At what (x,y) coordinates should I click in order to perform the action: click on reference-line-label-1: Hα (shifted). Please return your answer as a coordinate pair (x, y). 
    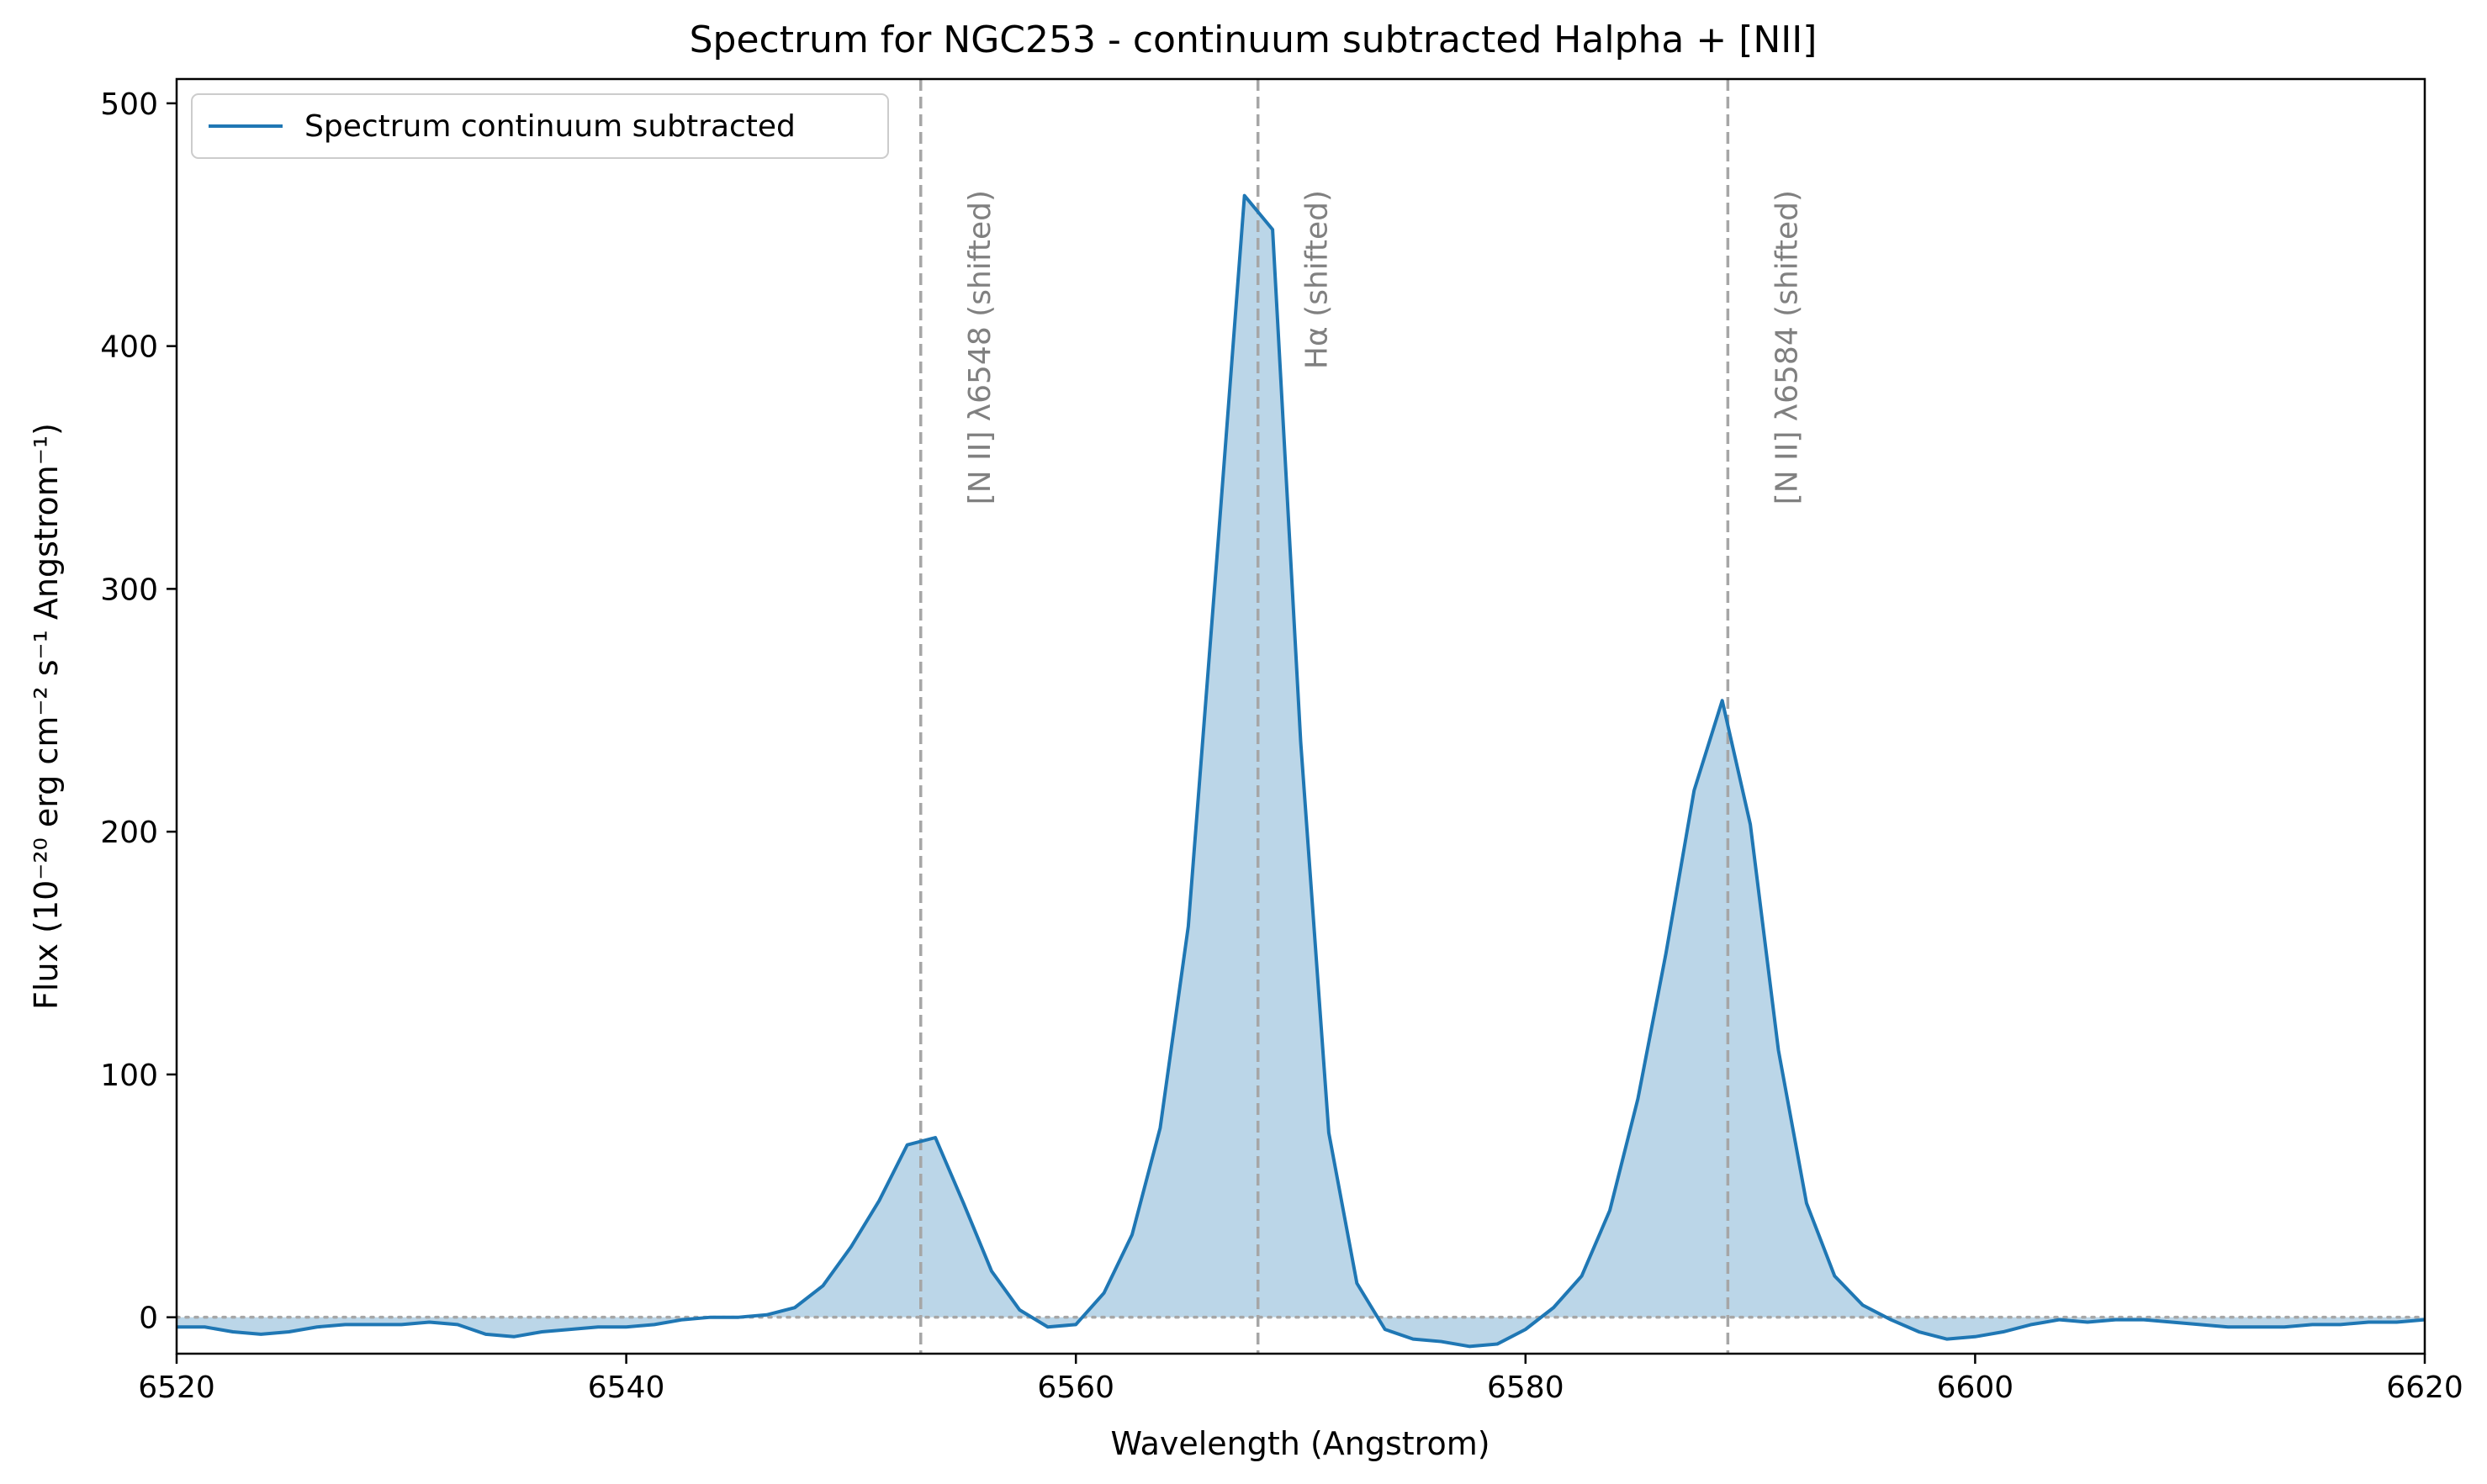
    Looking at the image, I should click on (1317, 279).